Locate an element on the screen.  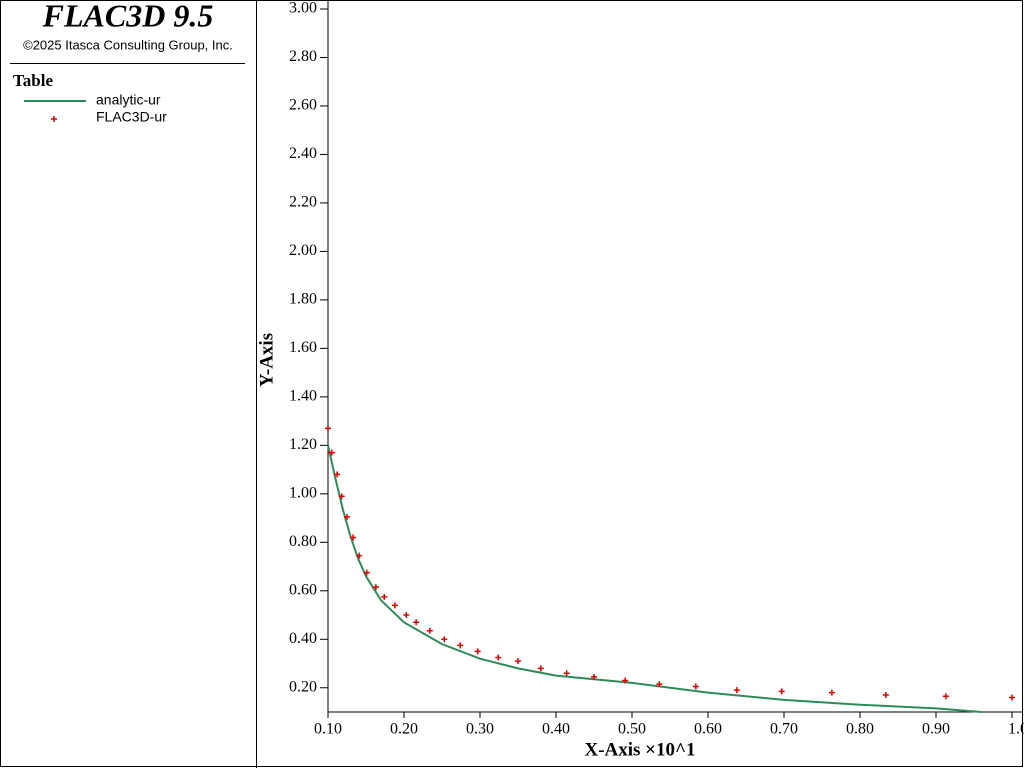
y-tick-label: 2.40 is located at coordinates (303, 153).